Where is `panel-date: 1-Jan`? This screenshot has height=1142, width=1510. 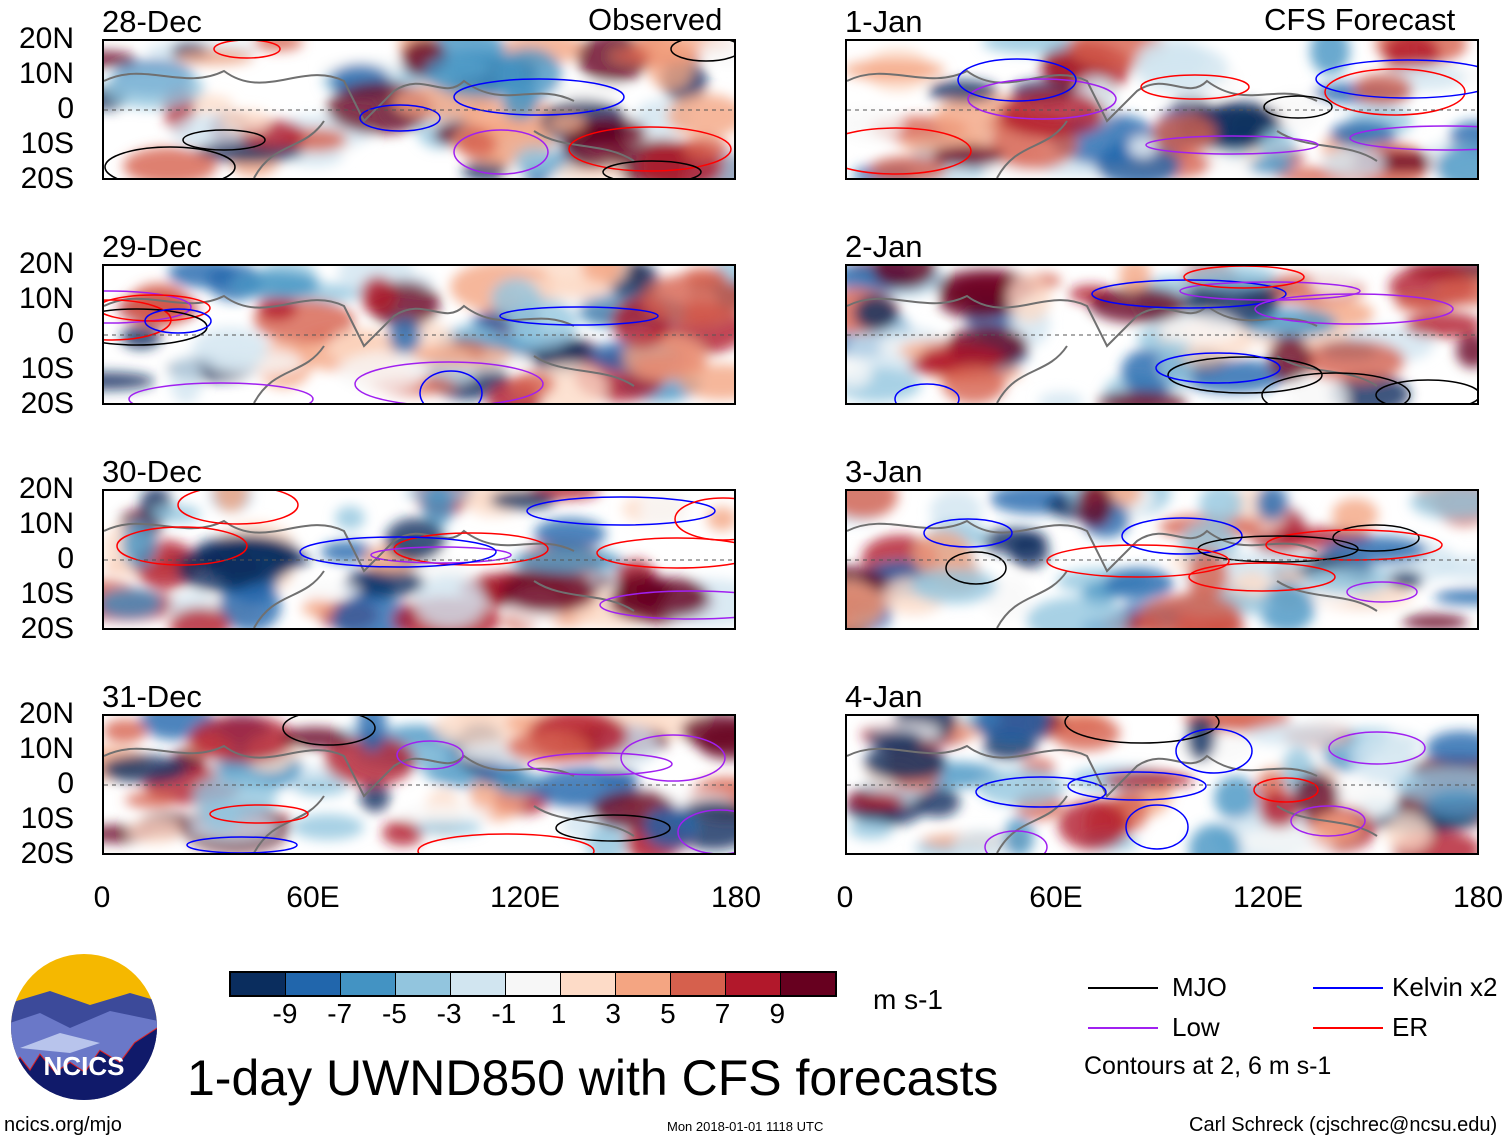
panel-date: 1-Jan is located at coordinates (884, 21).